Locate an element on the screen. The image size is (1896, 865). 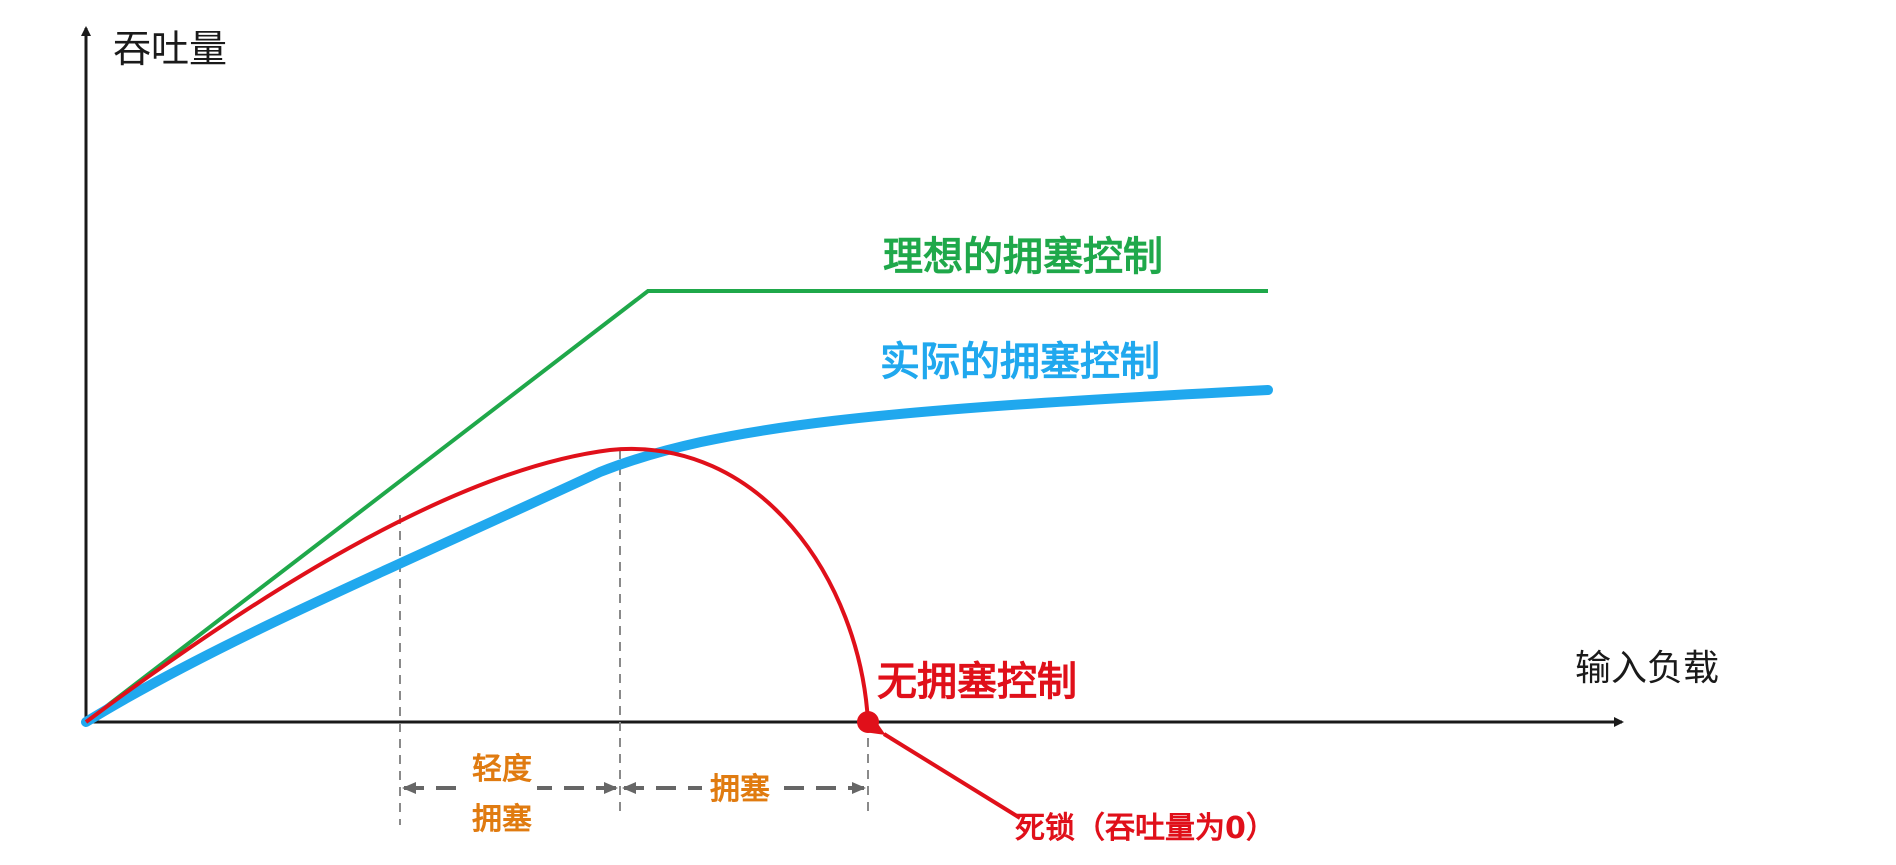
light-congestion-label-line1: 轻度 is located at coordinates (502, 769).